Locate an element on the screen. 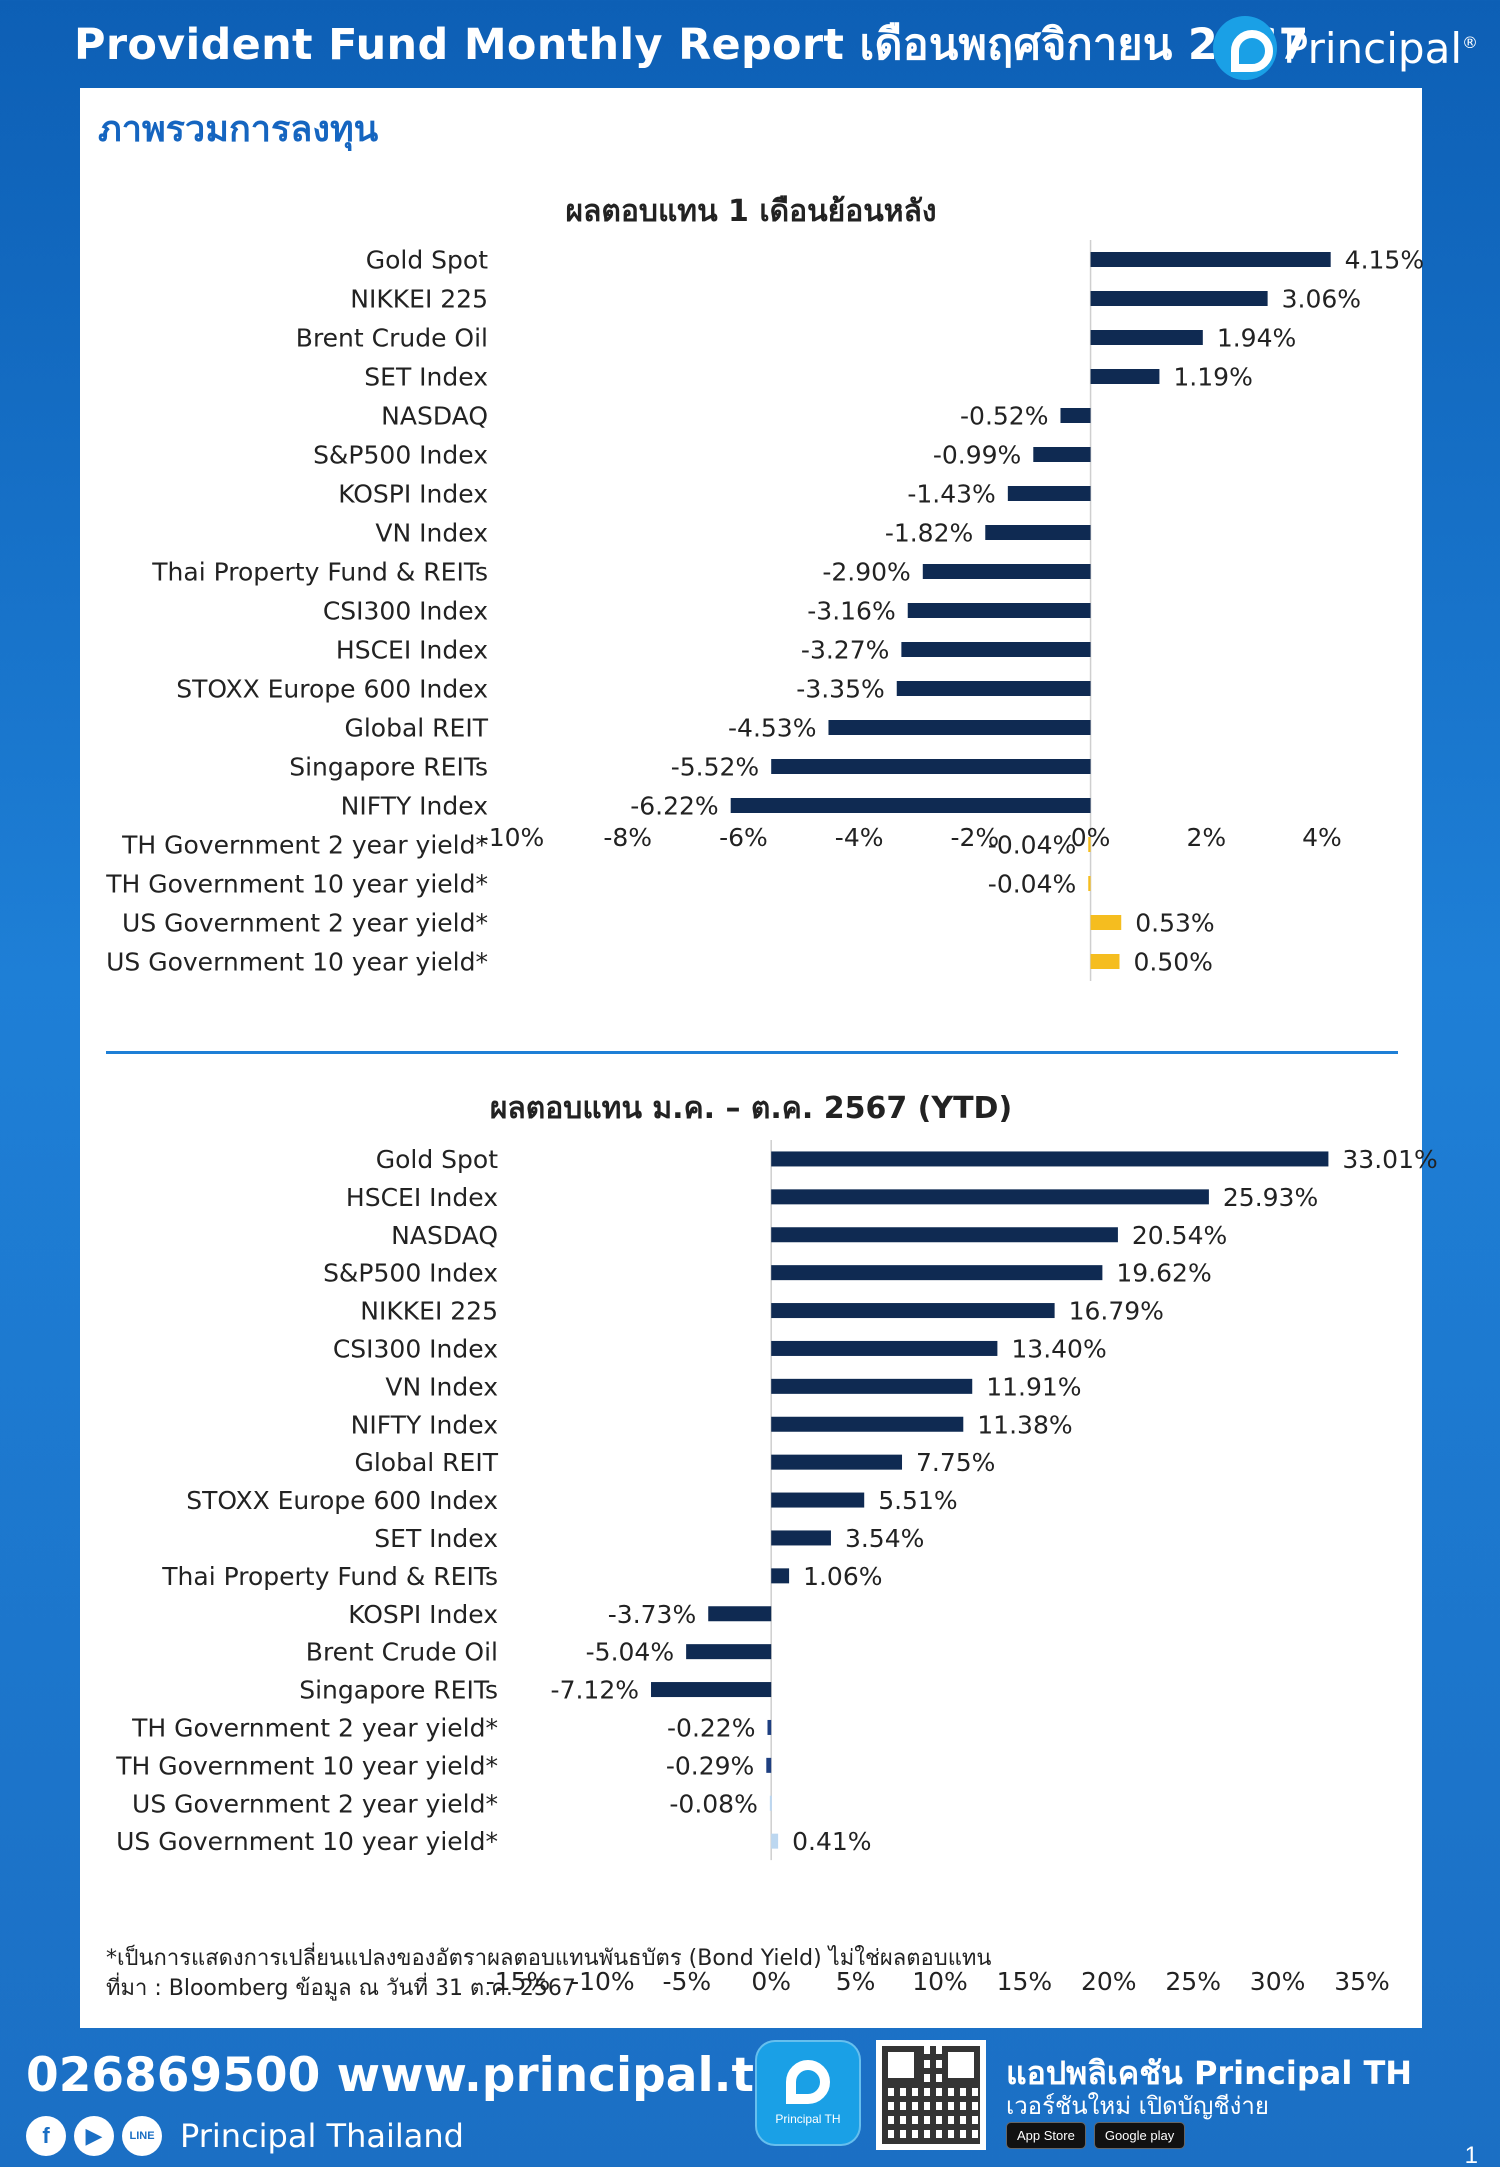  social-links: f ▶ LINE Principal Thailand is located at coordinates (245, 2136).